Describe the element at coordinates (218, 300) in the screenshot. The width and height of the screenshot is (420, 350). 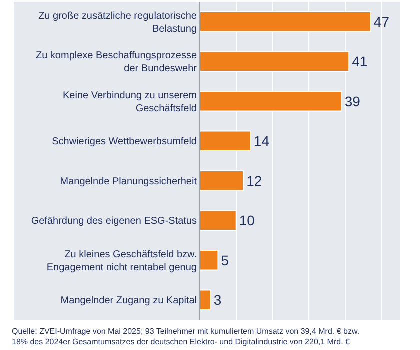
I see `data-label: 3` at that location.